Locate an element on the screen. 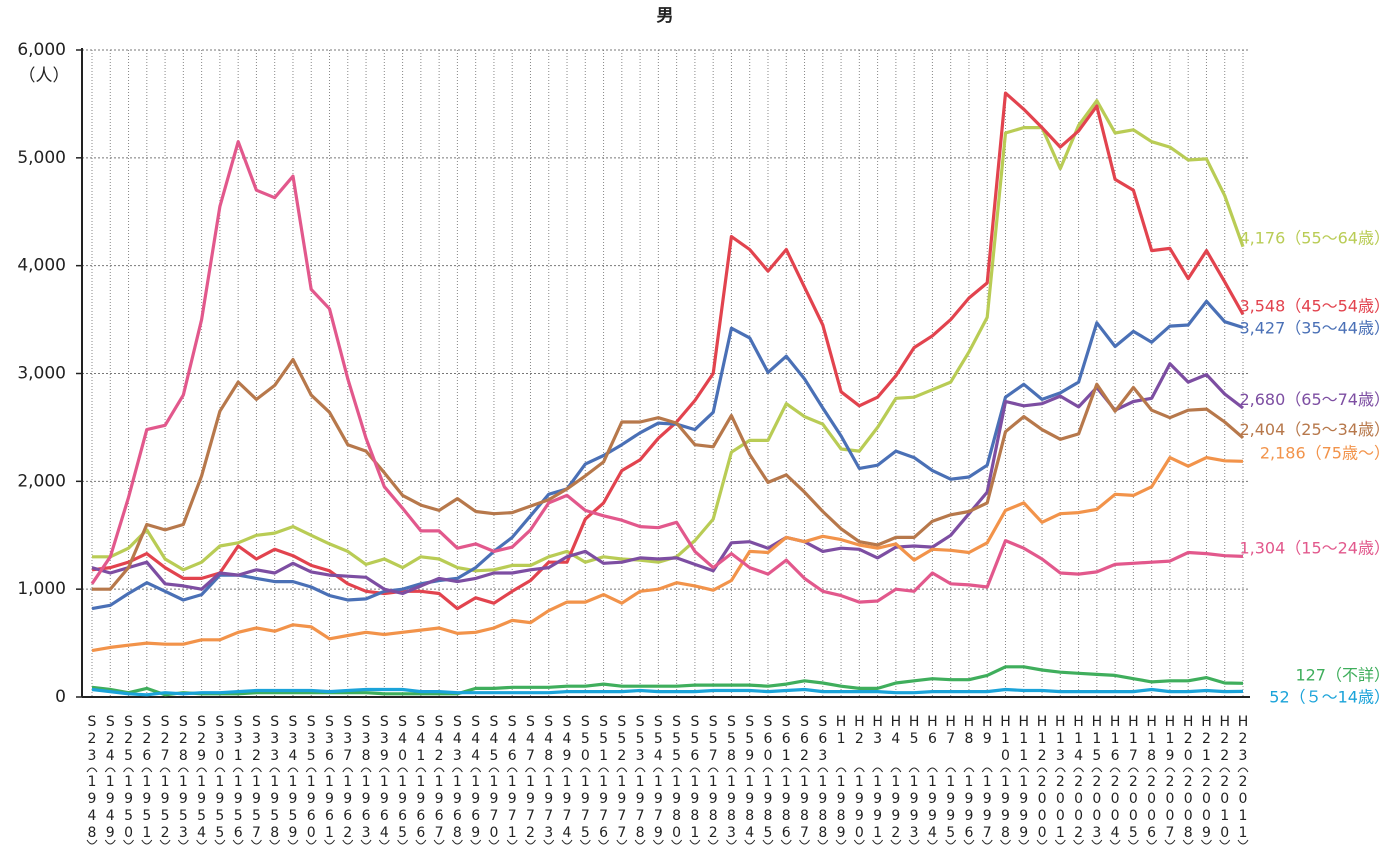 Image resolution: width=1400 pixels, height=864 pixels. end-label: 52（５～14歳） is located at coordinates (1329, 696).